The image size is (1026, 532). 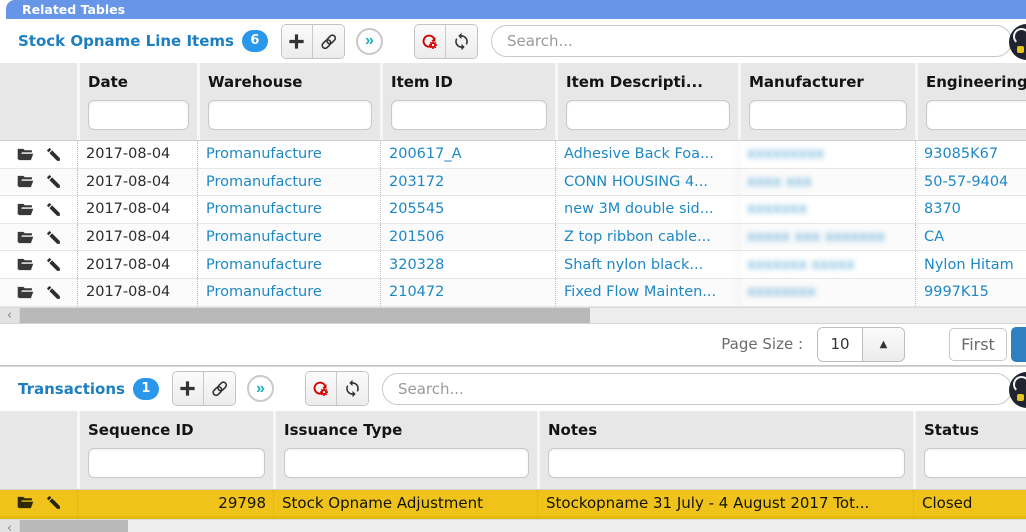 I want to click on link-line-item-button, so click(x=328, y=41).